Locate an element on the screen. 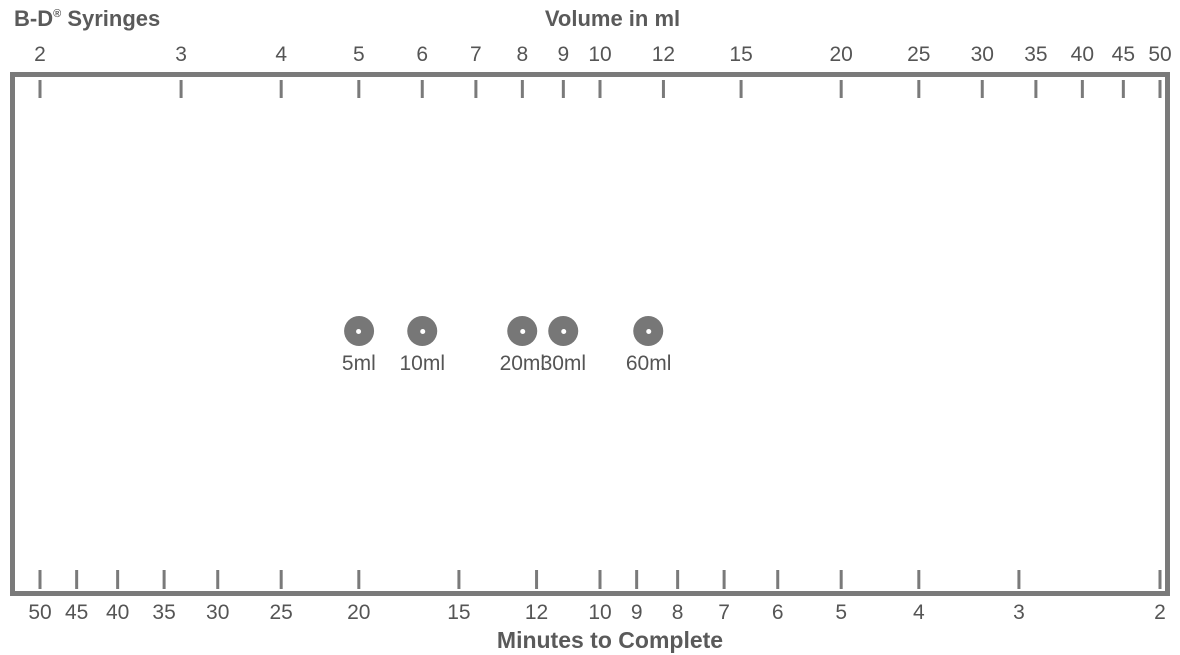 The width and height of the screenshot is (1180, 655). bottom-tick-label: 6 is located at coordinates (777, 612).